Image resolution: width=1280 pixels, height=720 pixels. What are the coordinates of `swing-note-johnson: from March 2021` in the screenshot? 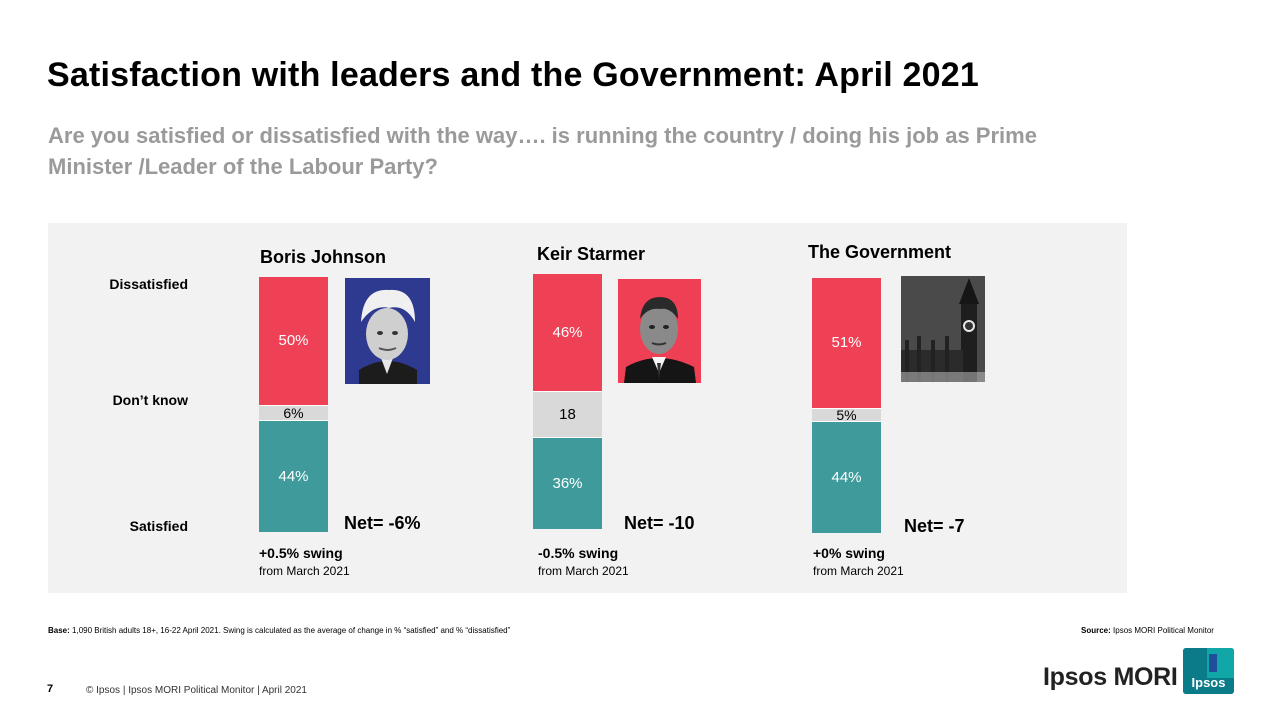 It's located at (304, 571).